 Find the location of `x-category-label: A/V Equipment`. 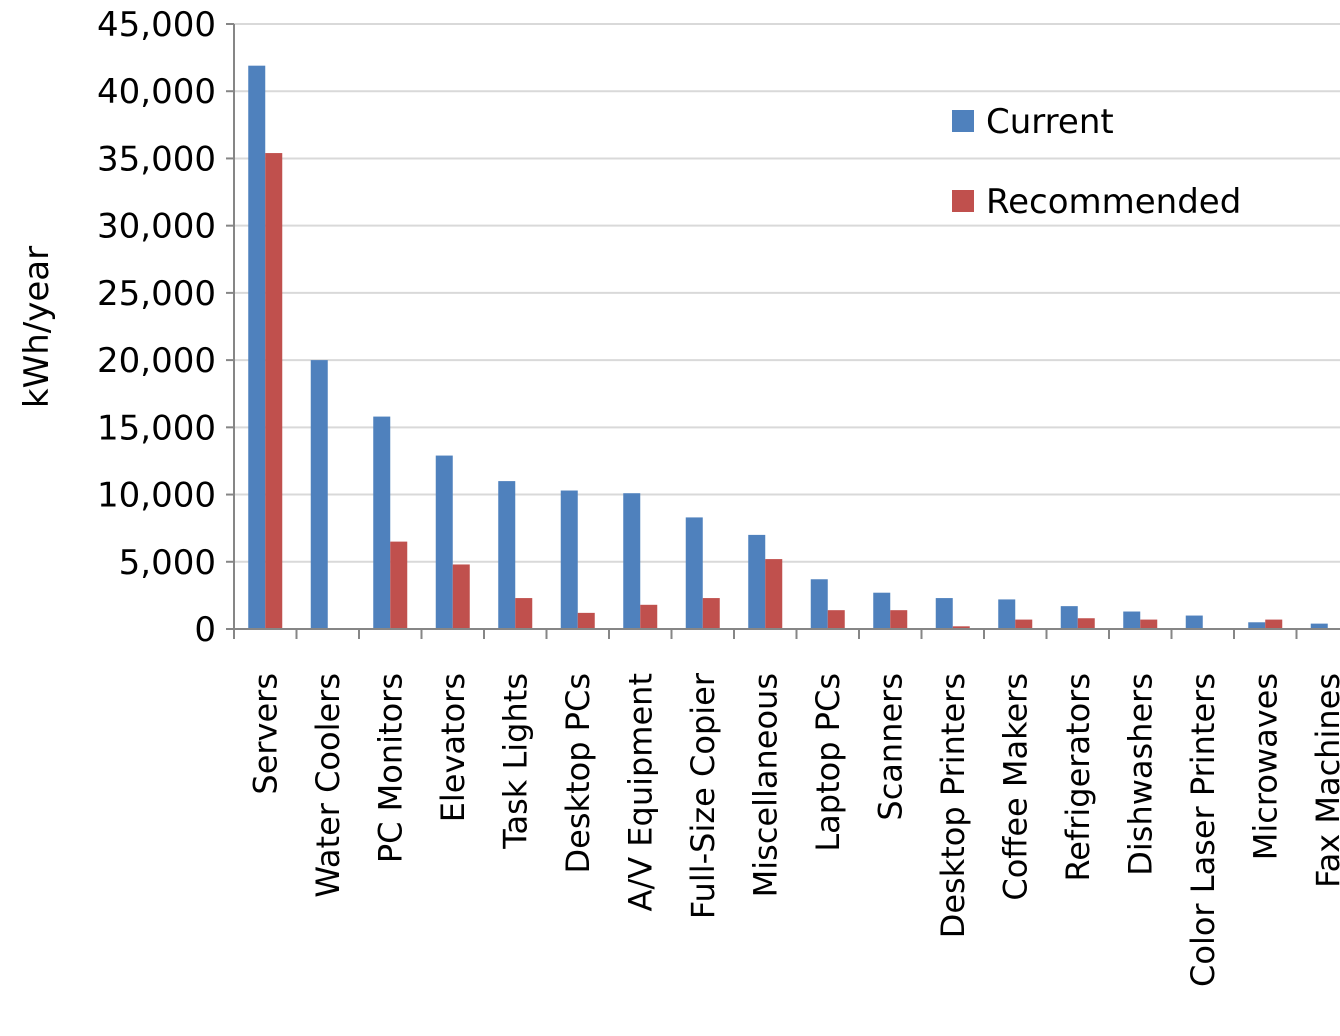

x-category-label: A/V Equipment is located at coordinates (640, 792).